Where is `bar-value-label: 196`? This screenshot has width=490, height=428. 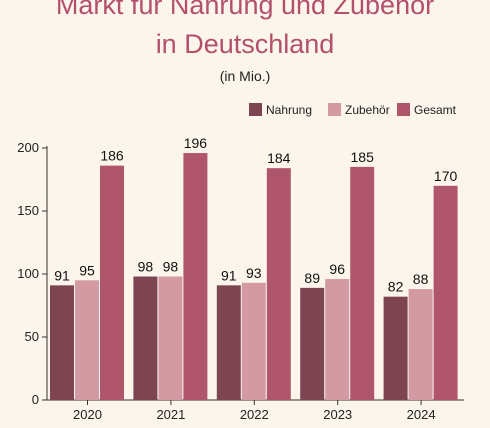 bar-value-label: 196 is located at coordinates (196, 143).